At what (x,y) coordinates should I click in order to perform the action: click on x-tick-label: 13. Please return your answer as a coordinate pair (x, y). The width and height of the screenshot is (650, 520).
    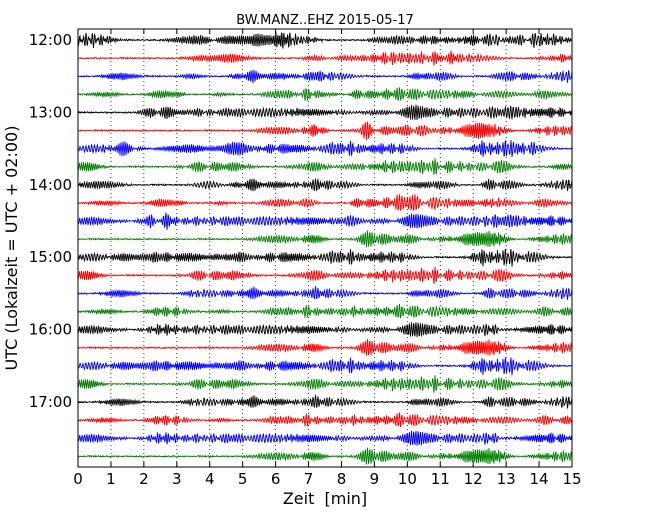
    Looking at the image, I should click on (506, 479).